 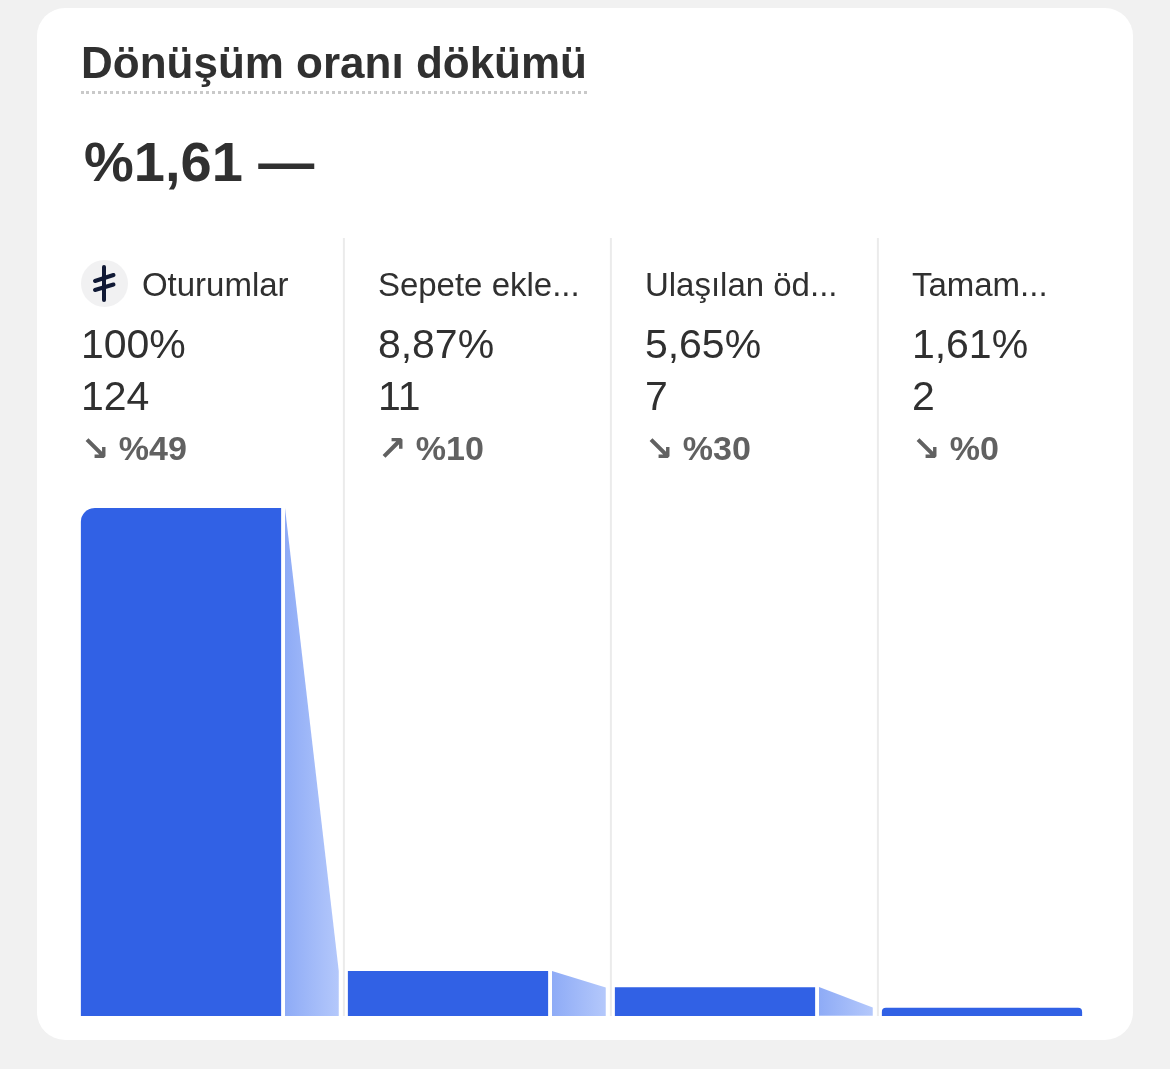 What do you see at coordinates (215, 284) in the screenshot?
I see `x-tick-label: Oturumlar` at bounding box center [215, 284].